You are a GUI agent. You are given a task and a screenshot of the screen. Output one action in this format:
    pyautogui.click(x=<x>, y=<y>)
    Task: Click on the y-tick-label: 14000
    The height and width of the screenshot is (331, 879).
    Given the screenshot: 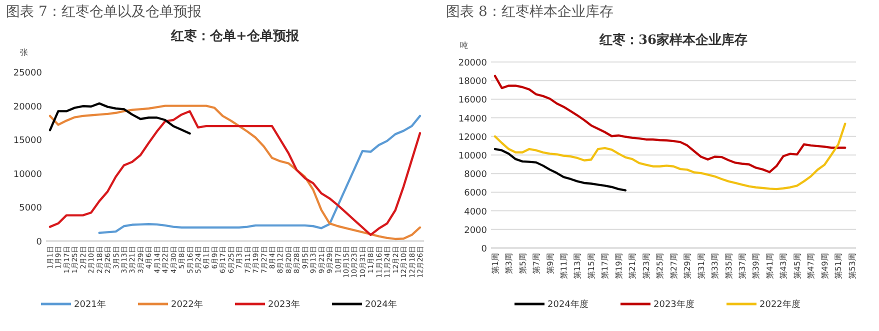 What is the action you would take?
    pyautogui.click(x=473, y=119)
    